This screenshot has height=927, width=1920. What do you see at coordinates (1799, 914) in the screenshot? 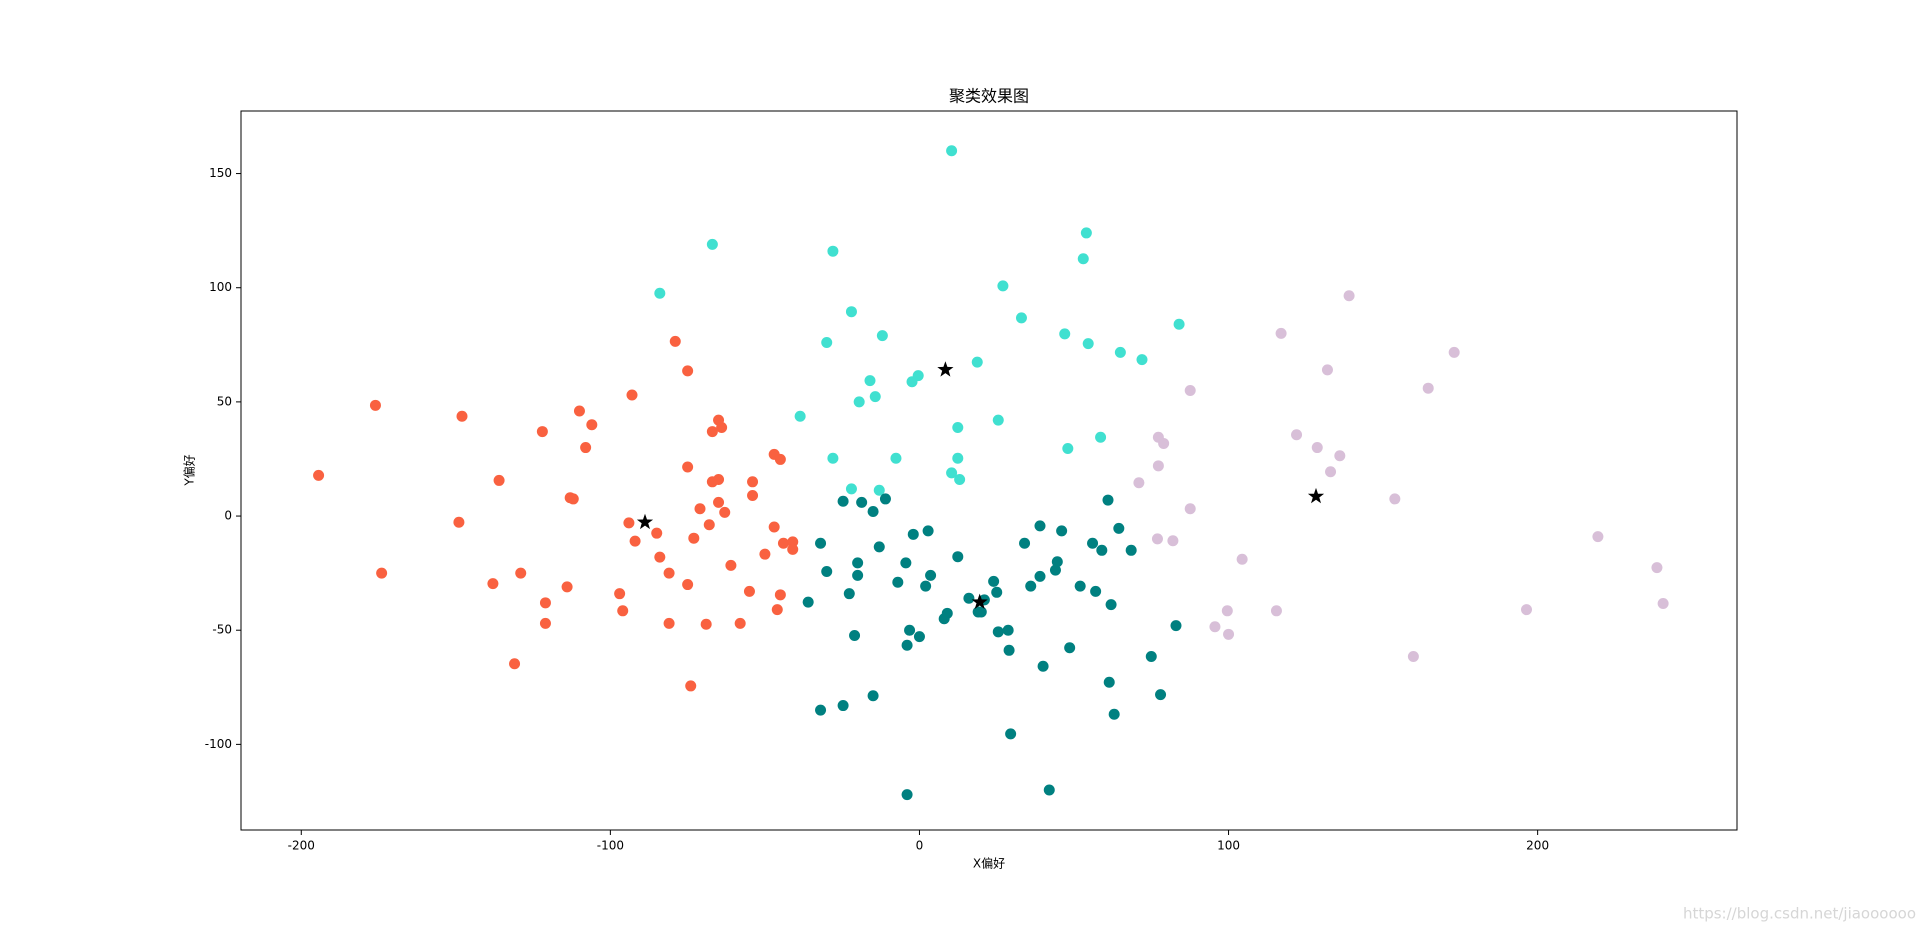
I see `watermark: https://blog.csdn.net/jiaoooooo` at bounding box center [1799, 914].